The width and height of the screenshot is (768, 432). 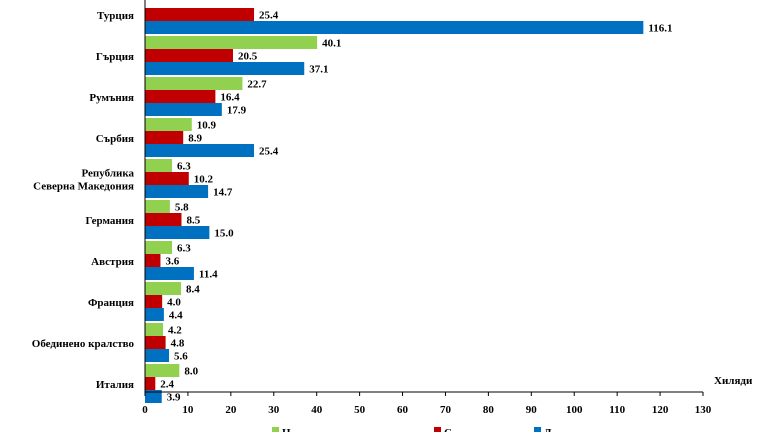 What do you see at coordinates (163, 288) in the screenshot?
I see `bar-Н-7` at bounding box center [163, 288].